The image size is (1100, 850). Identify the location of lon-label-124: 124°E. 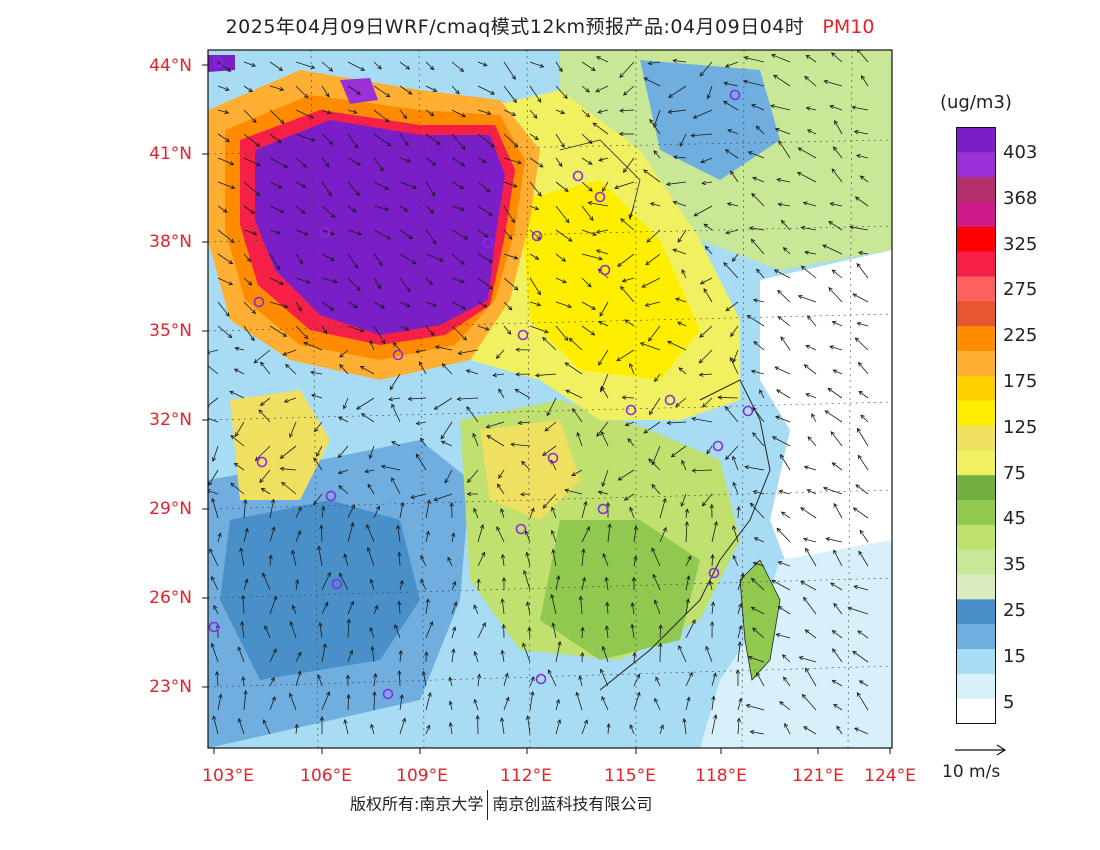
(890, 776).